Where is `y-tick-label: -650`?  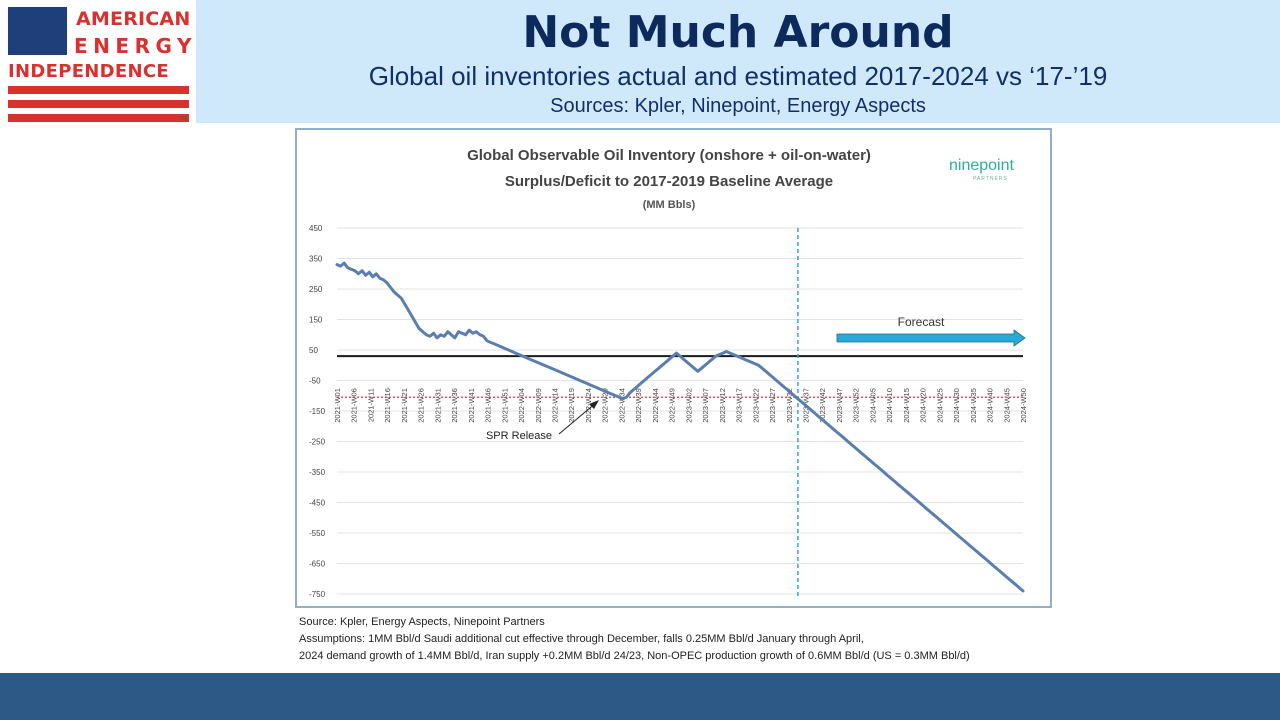 y-tick-label: -650 is located at coordinates (317, 564).